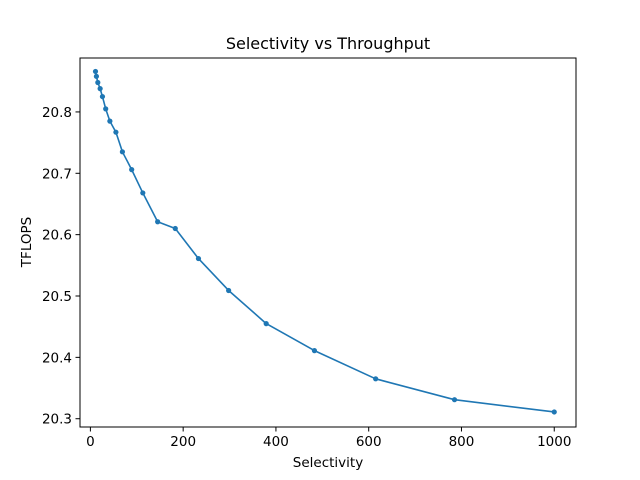 Image resolution: width=640 pixels, height=480 pixels. Describe the element at coordinates (369, 442) in the screenshot. I see `x-tick-label: 600` at that location.